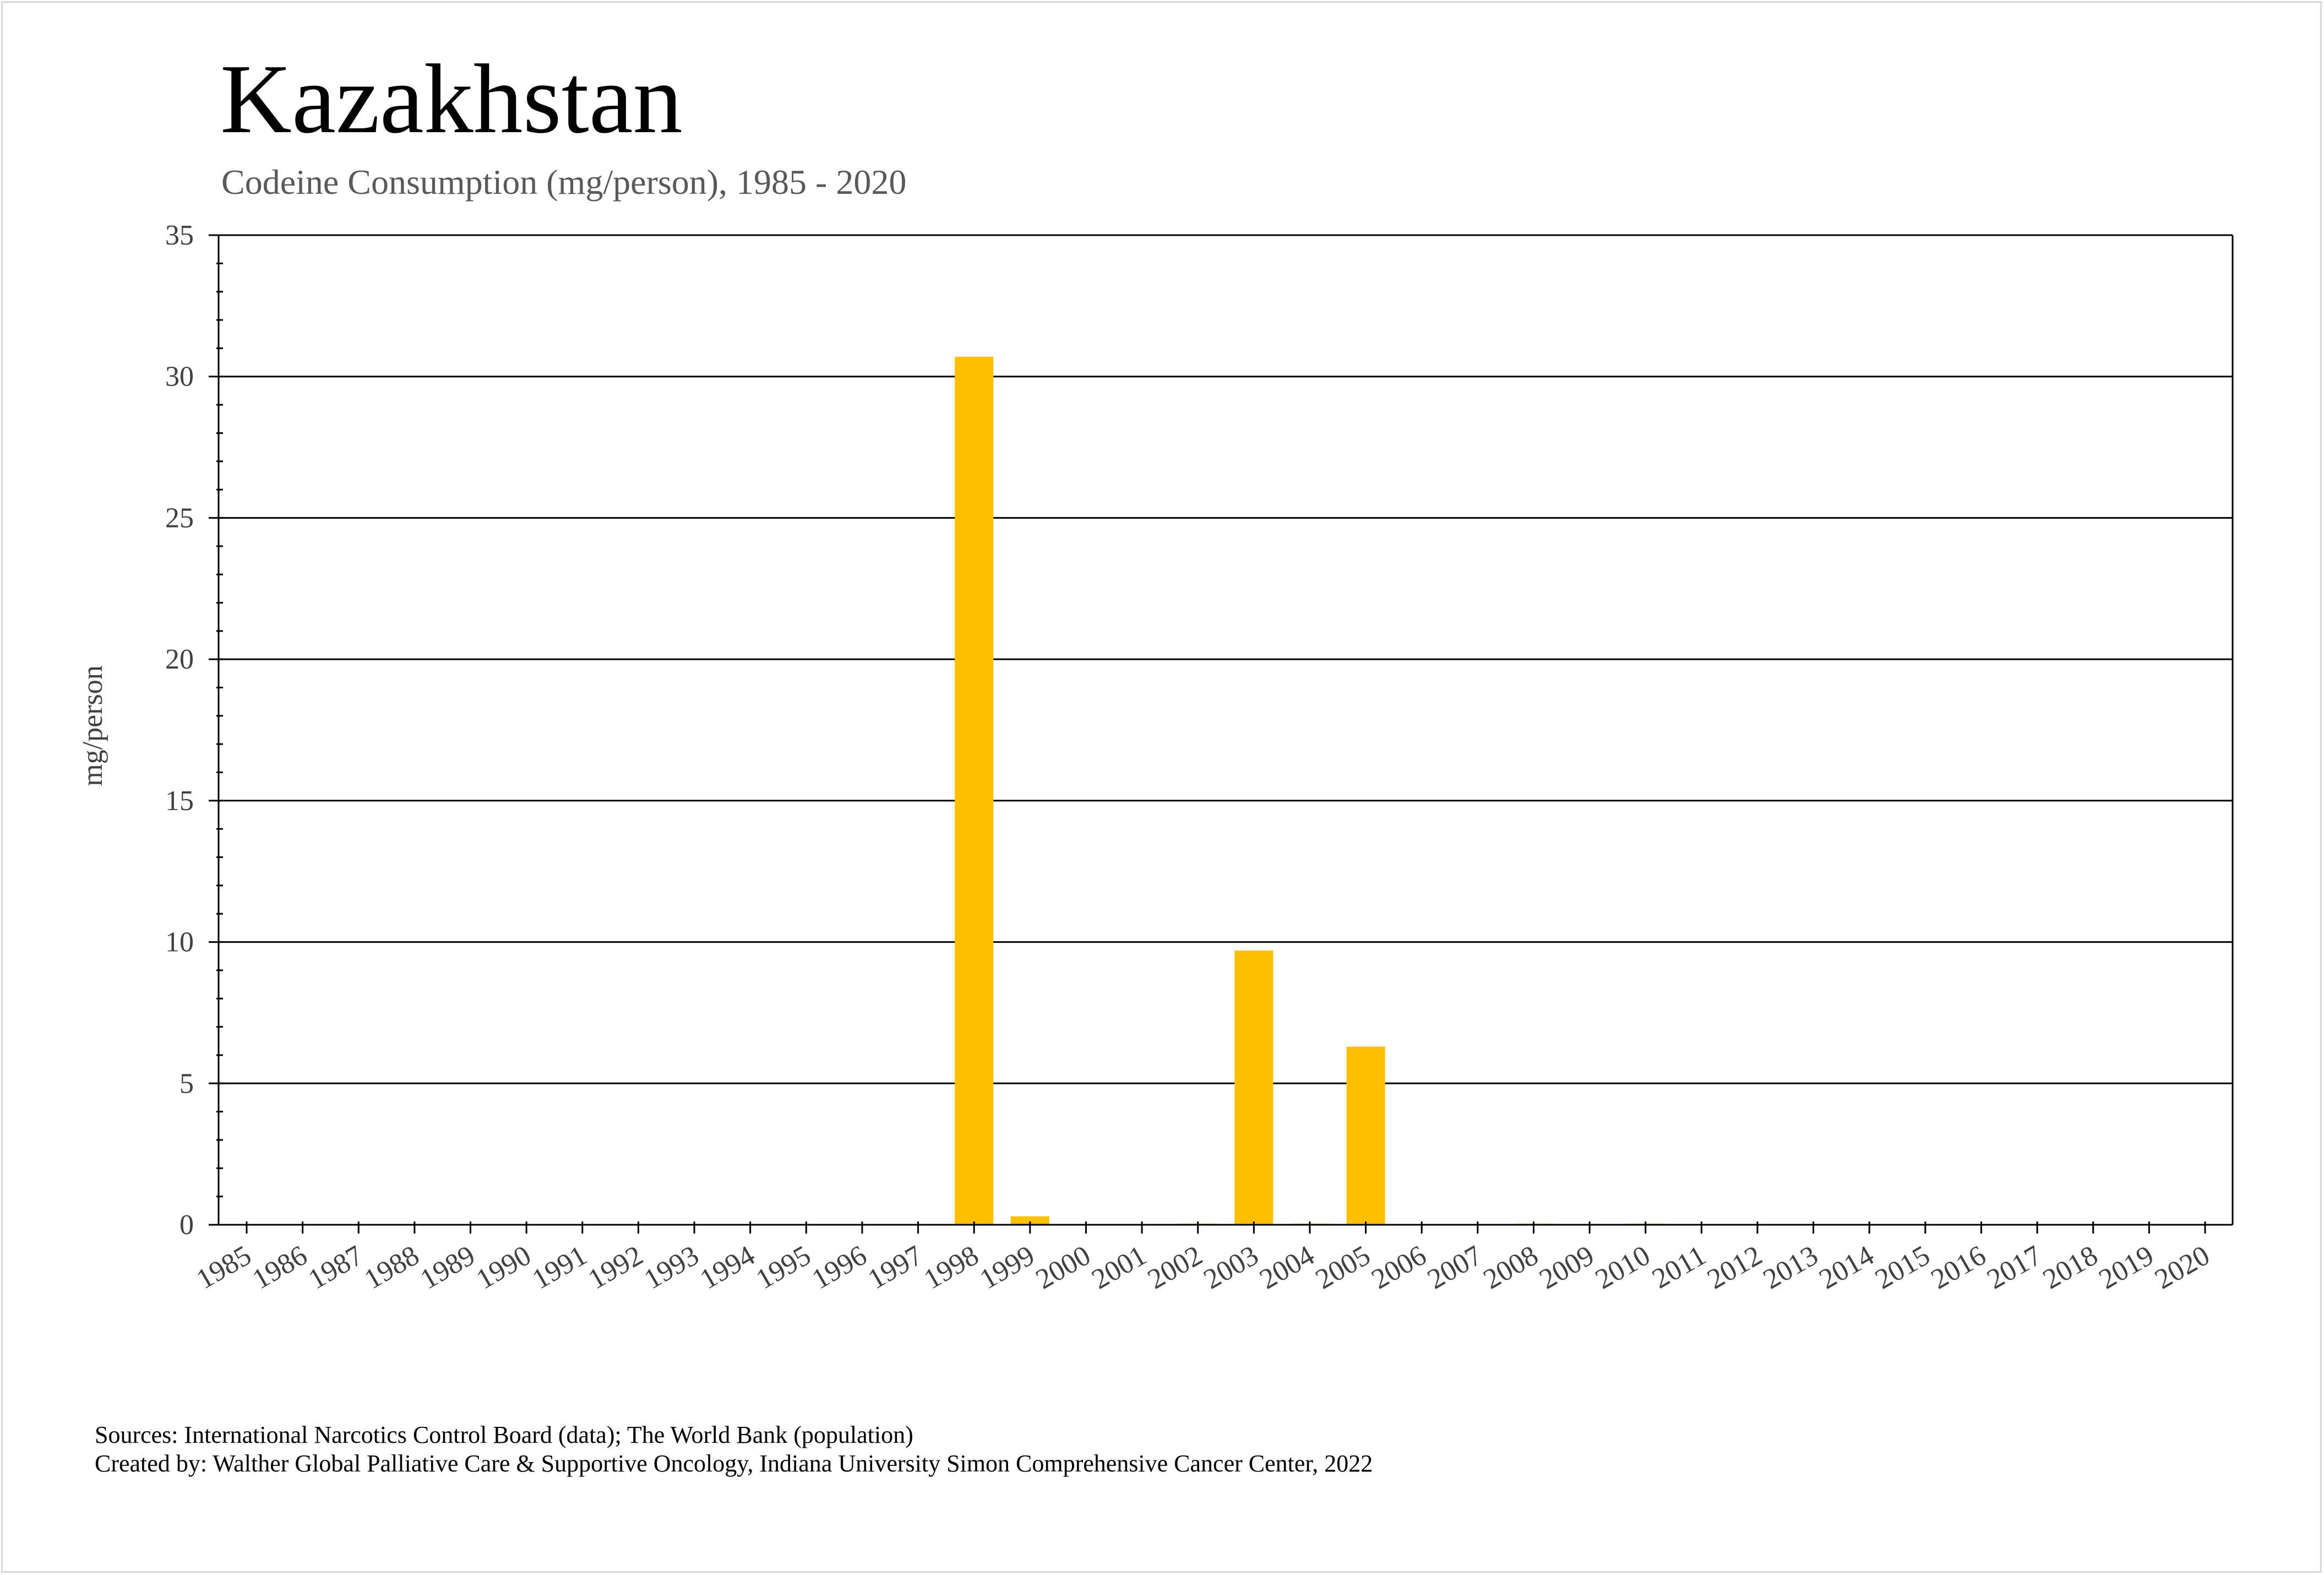 Image resolution: width=2324 pixels, height=1575 pixels. What do you see at coordinates (951, 1268) in the screenshot?
I see `x-tick-label: 1998` at bounding box center [951, 1268].